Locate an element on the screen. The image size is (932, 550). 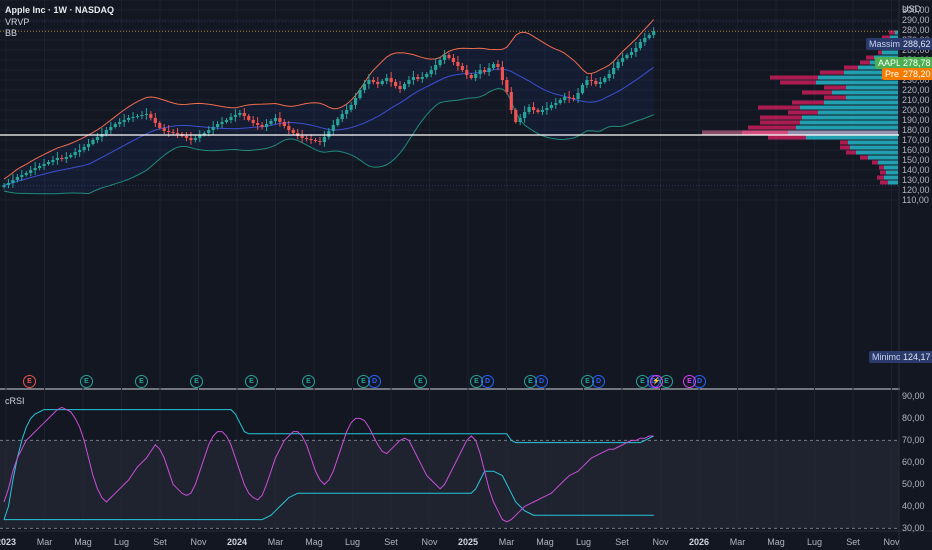
price-tick: 230,00 is located at coordinates (916, 80).